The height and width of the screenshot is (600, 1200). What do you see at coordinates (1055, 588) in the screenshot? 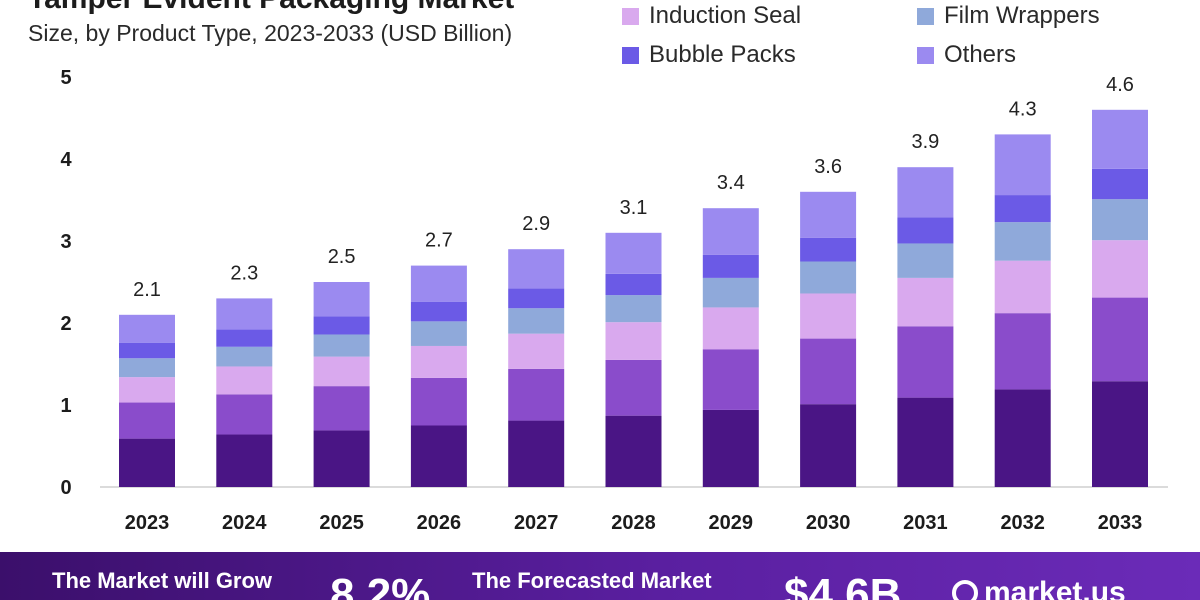
I see `brand-name: market.us` at bounding box center [1055, 588].